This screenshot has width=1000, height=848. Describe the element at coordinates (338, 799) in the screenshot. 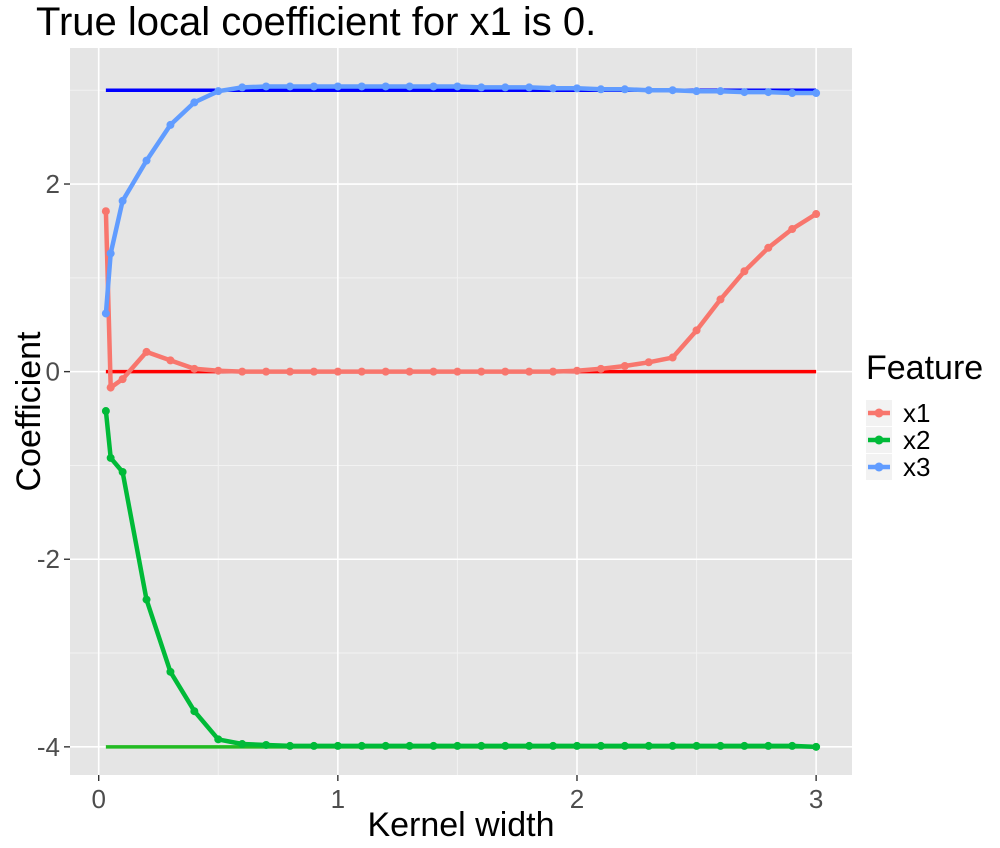

I see `x-tick-label: 1` at that location.